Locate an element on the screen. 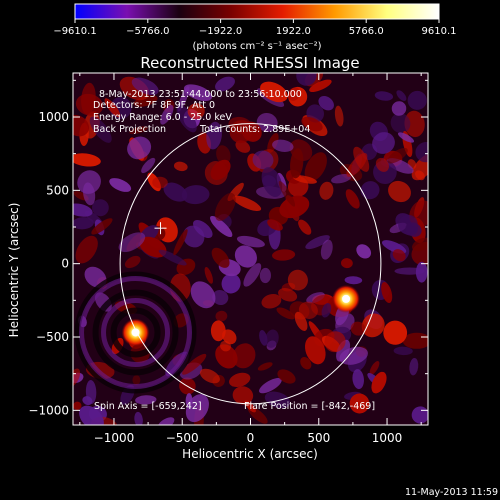 Image resolution: width=500 pixels, height=500 pixels. annotation-time-range: 8-May-2013 23:51:44.000 to 23:56:10.000 is located at coordinates (200, 94).